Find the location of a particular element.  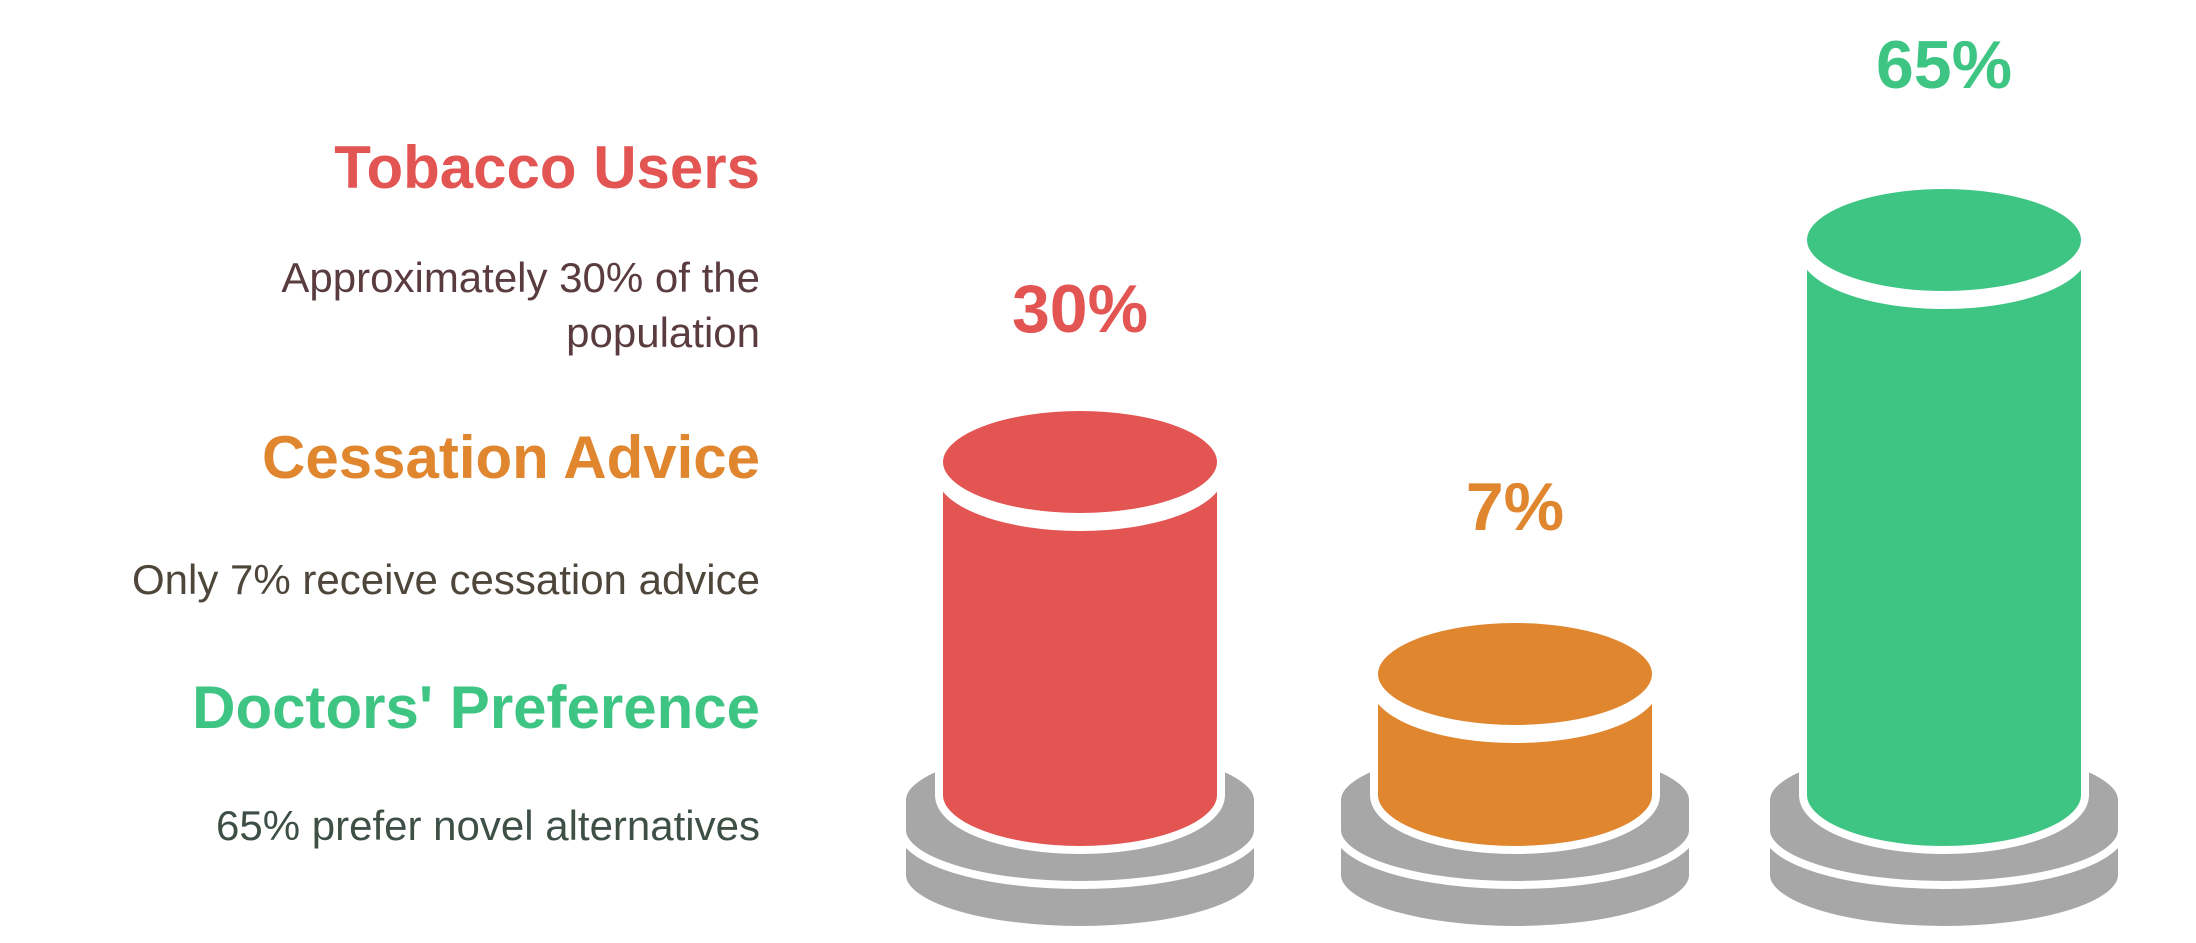

bar-label-doctors-preference: 65% is located at coordinates (1944, 65).